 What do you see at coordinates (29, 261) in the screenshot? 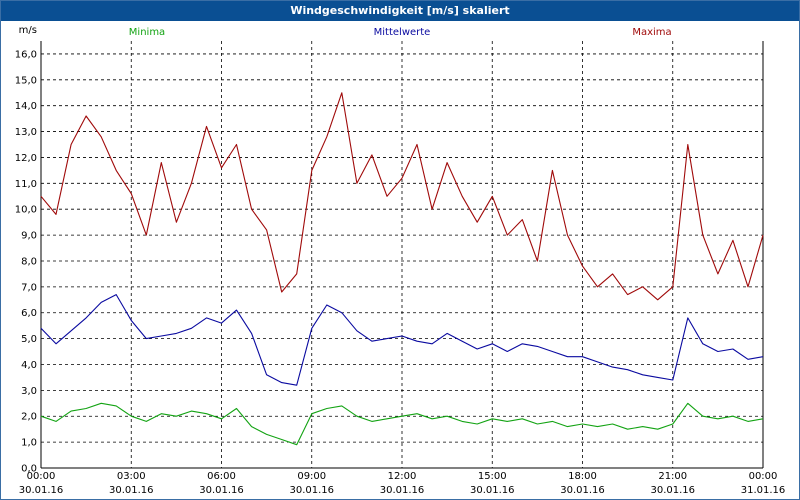
I see `y-tick-label: 8,0` at bounding box center [29, 261].